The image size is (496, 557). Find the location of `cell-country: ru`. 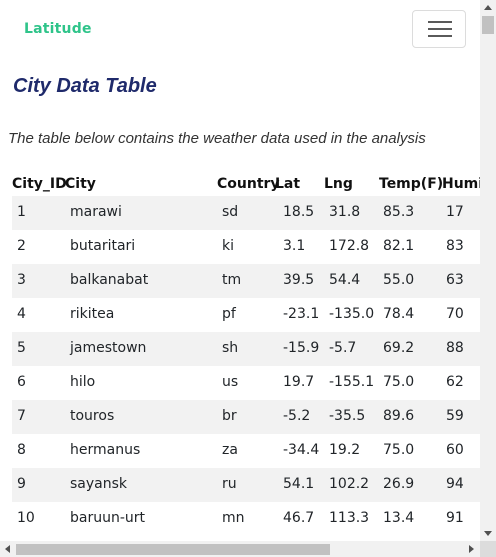

cell-country: ru is located at coordinates (229, 484).